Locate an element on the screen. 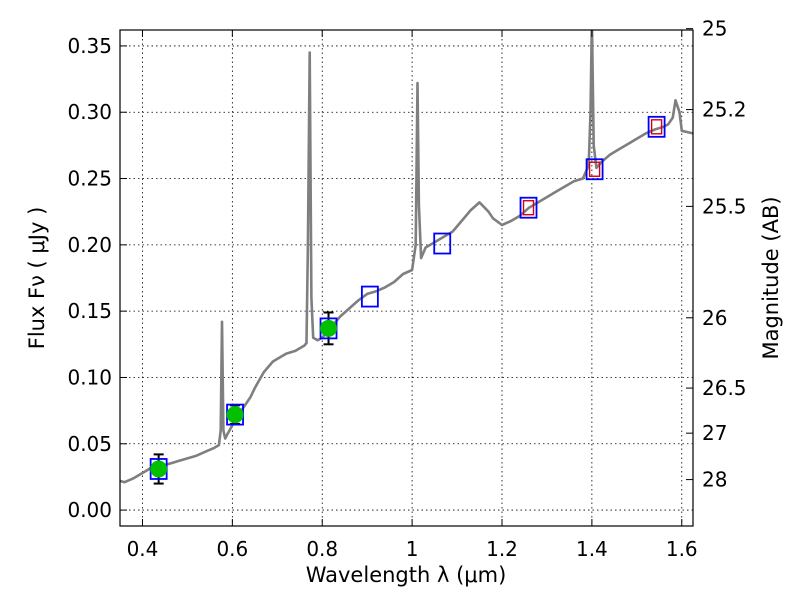 The width and height of the screenshot is (800, 600). y-tick-label: 0.05 is located at coordinates (89, 444).